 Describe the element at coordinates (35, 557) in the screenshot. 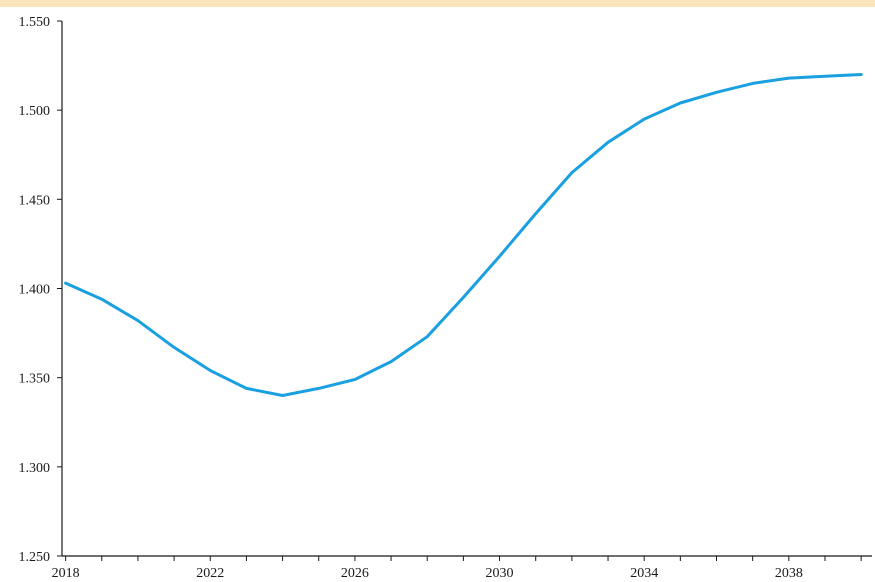

I see `y-tick-label: 1.250` at that location.